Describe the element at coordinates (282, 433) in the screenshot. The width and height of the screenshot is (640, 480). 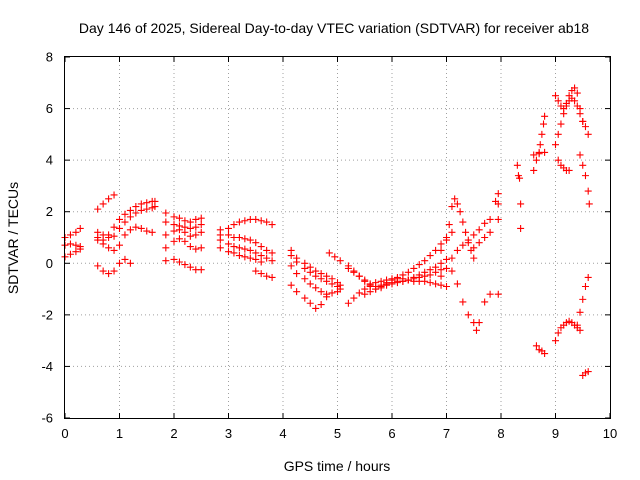
I see `x-tick-label: 4` at that location.